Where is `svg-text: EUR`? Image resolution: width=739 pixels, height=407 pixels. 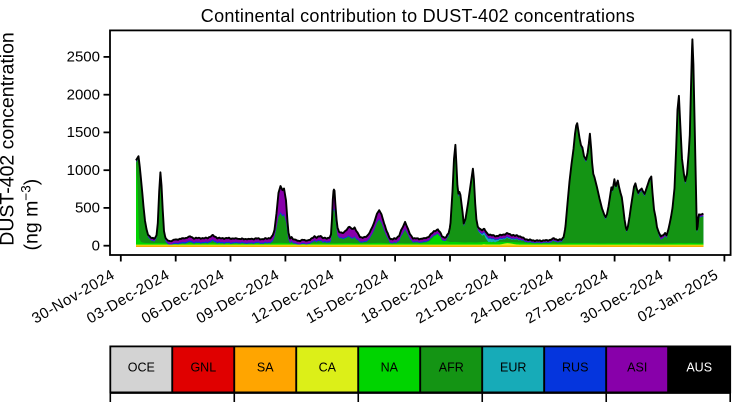
svg-text: EUR is located at coordinates (513, 367).